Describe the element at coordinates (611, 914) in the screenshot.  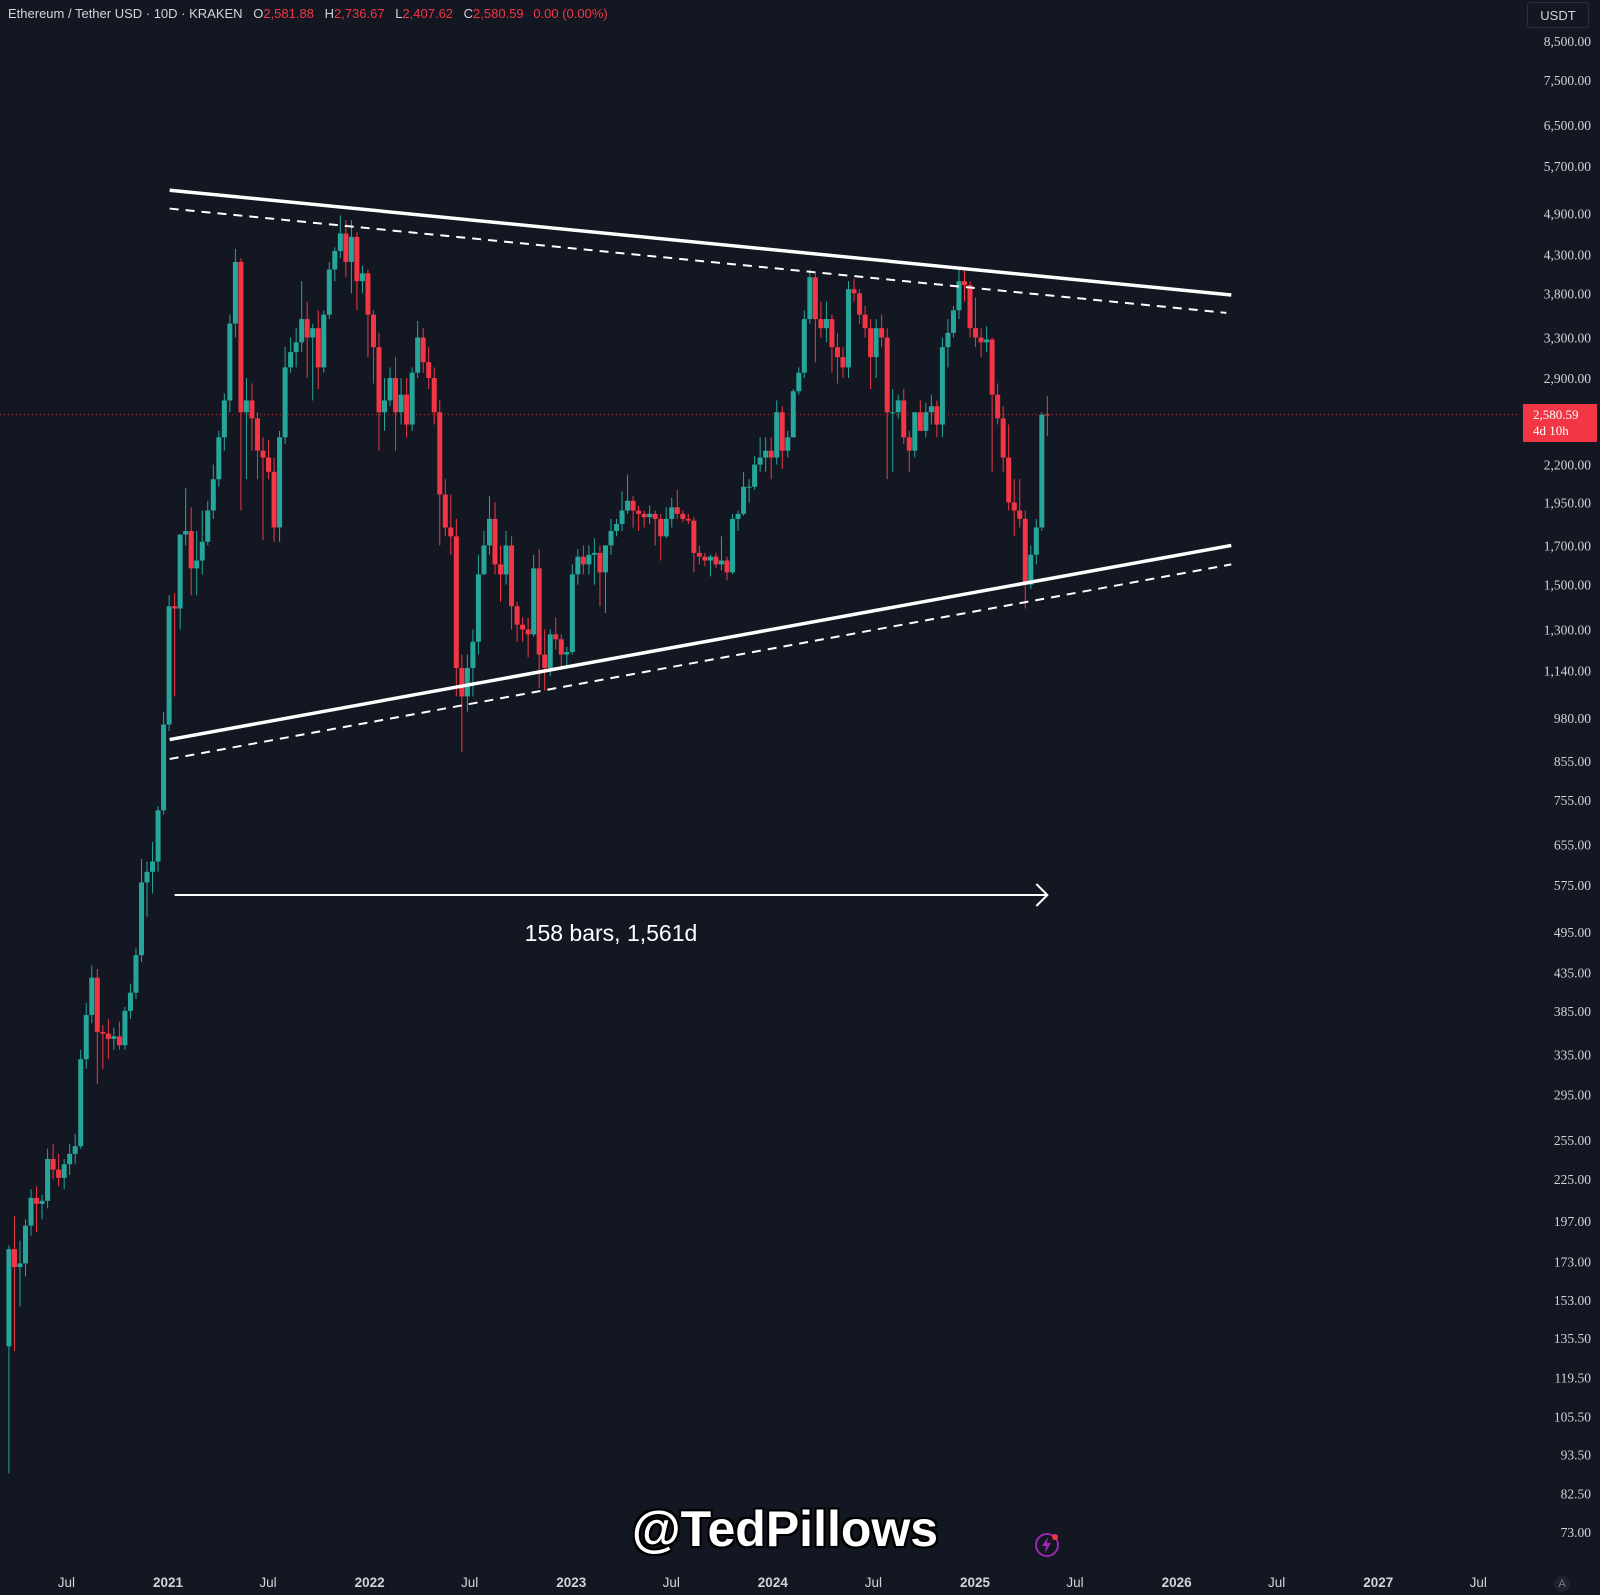
I see `date-range-measure: 158 bars, 1,561d` at that location.